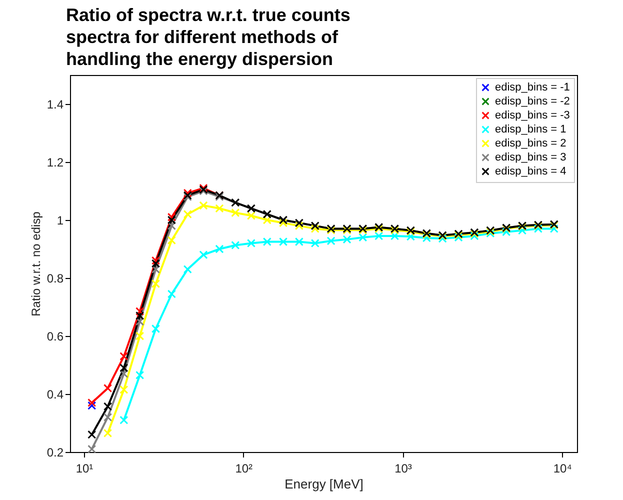 The height and width of the screenshot is (500, 623). I want to click on legend-label: edisp_bins = -2, so click(532, 102).